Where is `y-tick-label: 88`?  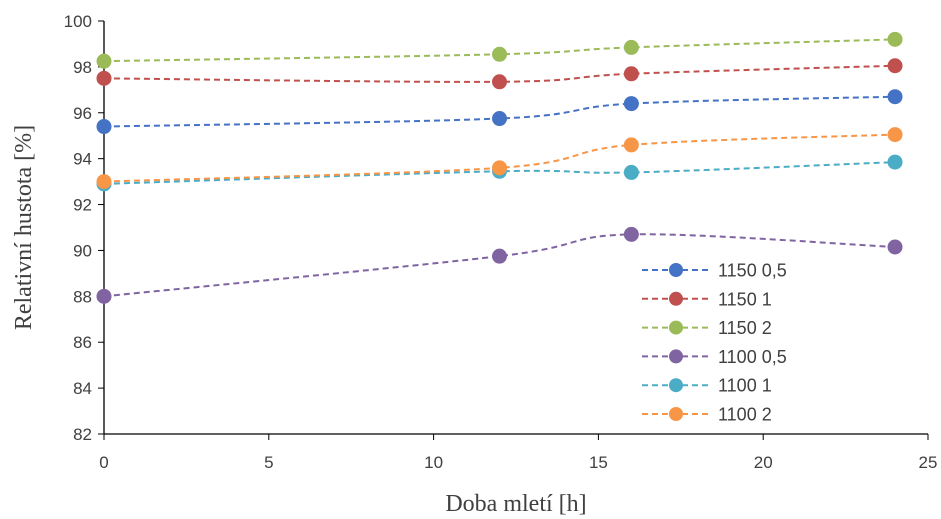
y-tick-label: 88 is located at coordinates (82, 296).